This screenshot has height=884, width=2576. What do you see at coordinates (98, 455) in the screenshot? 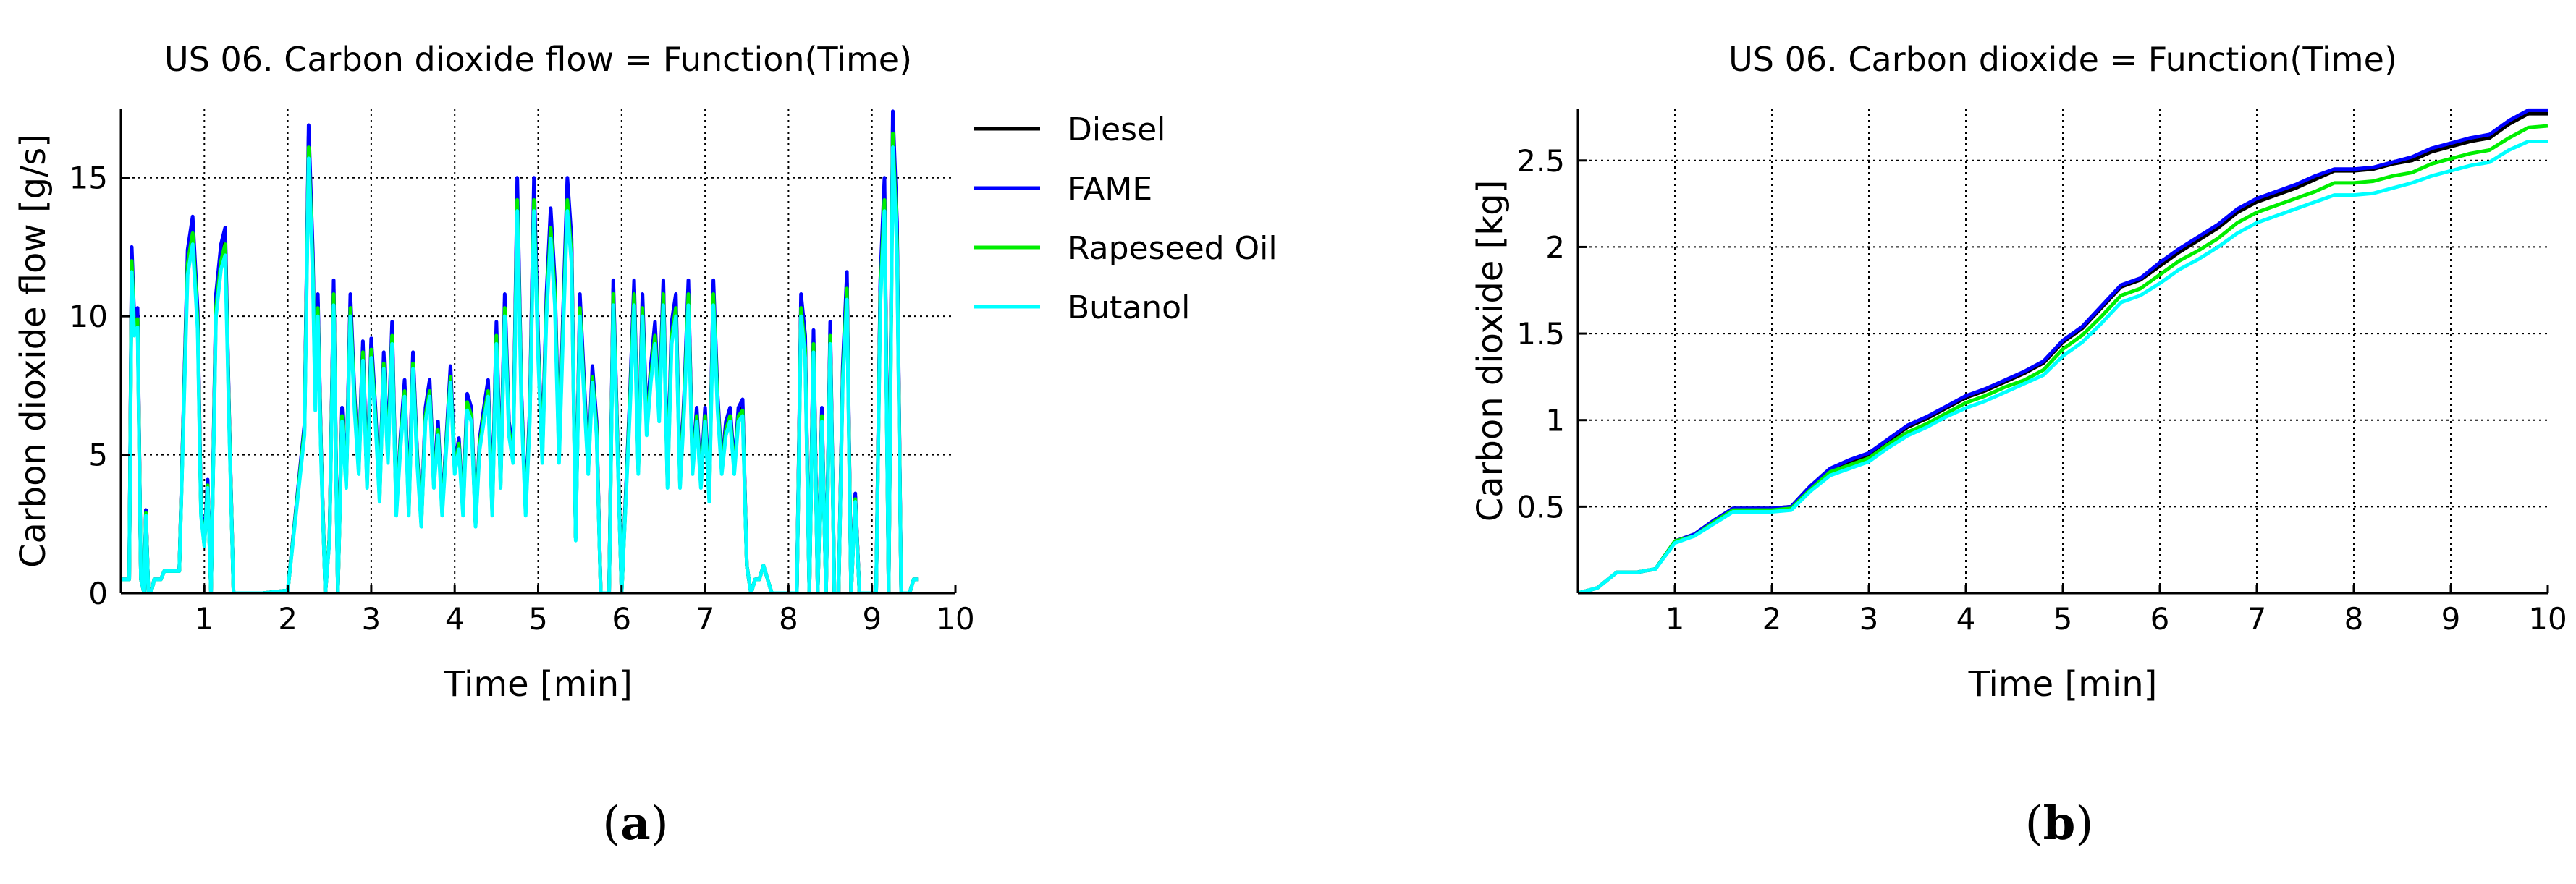
I see `y-tick-label: 5` at bounding box center [98, 455].